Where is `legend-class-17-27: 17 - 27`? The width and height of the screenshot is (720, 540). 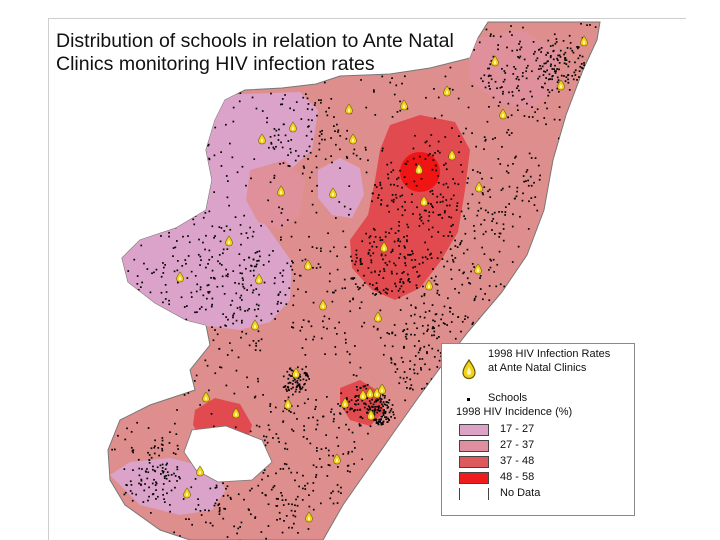 legend-class-17-27: 17 - 27 is located at coordinates (517, 429).